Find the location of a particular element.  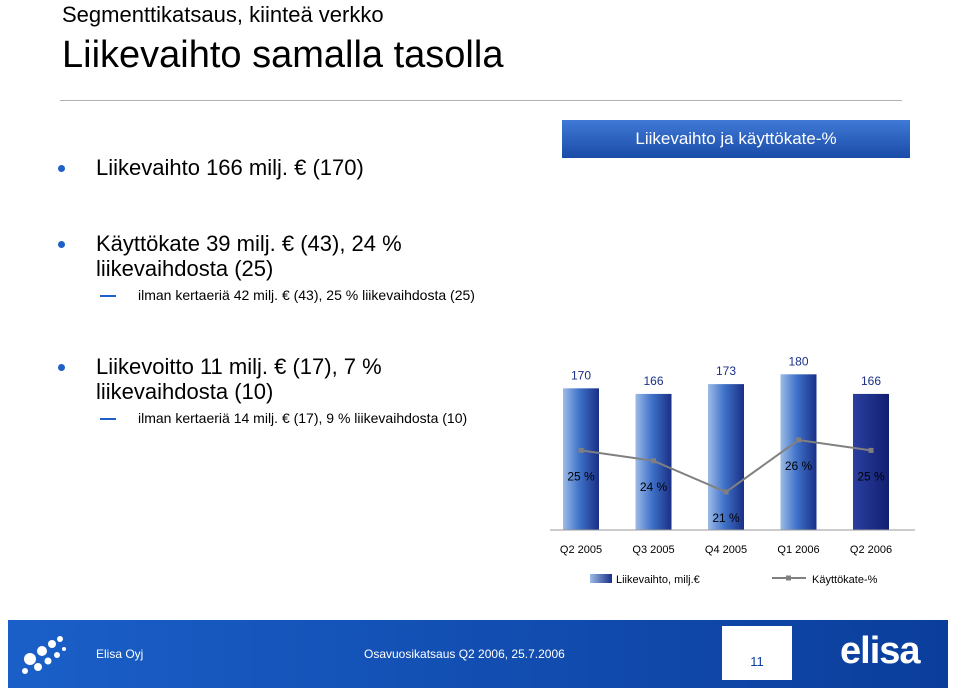

bar-value-label: 180 is located at coordinates (798, 361).